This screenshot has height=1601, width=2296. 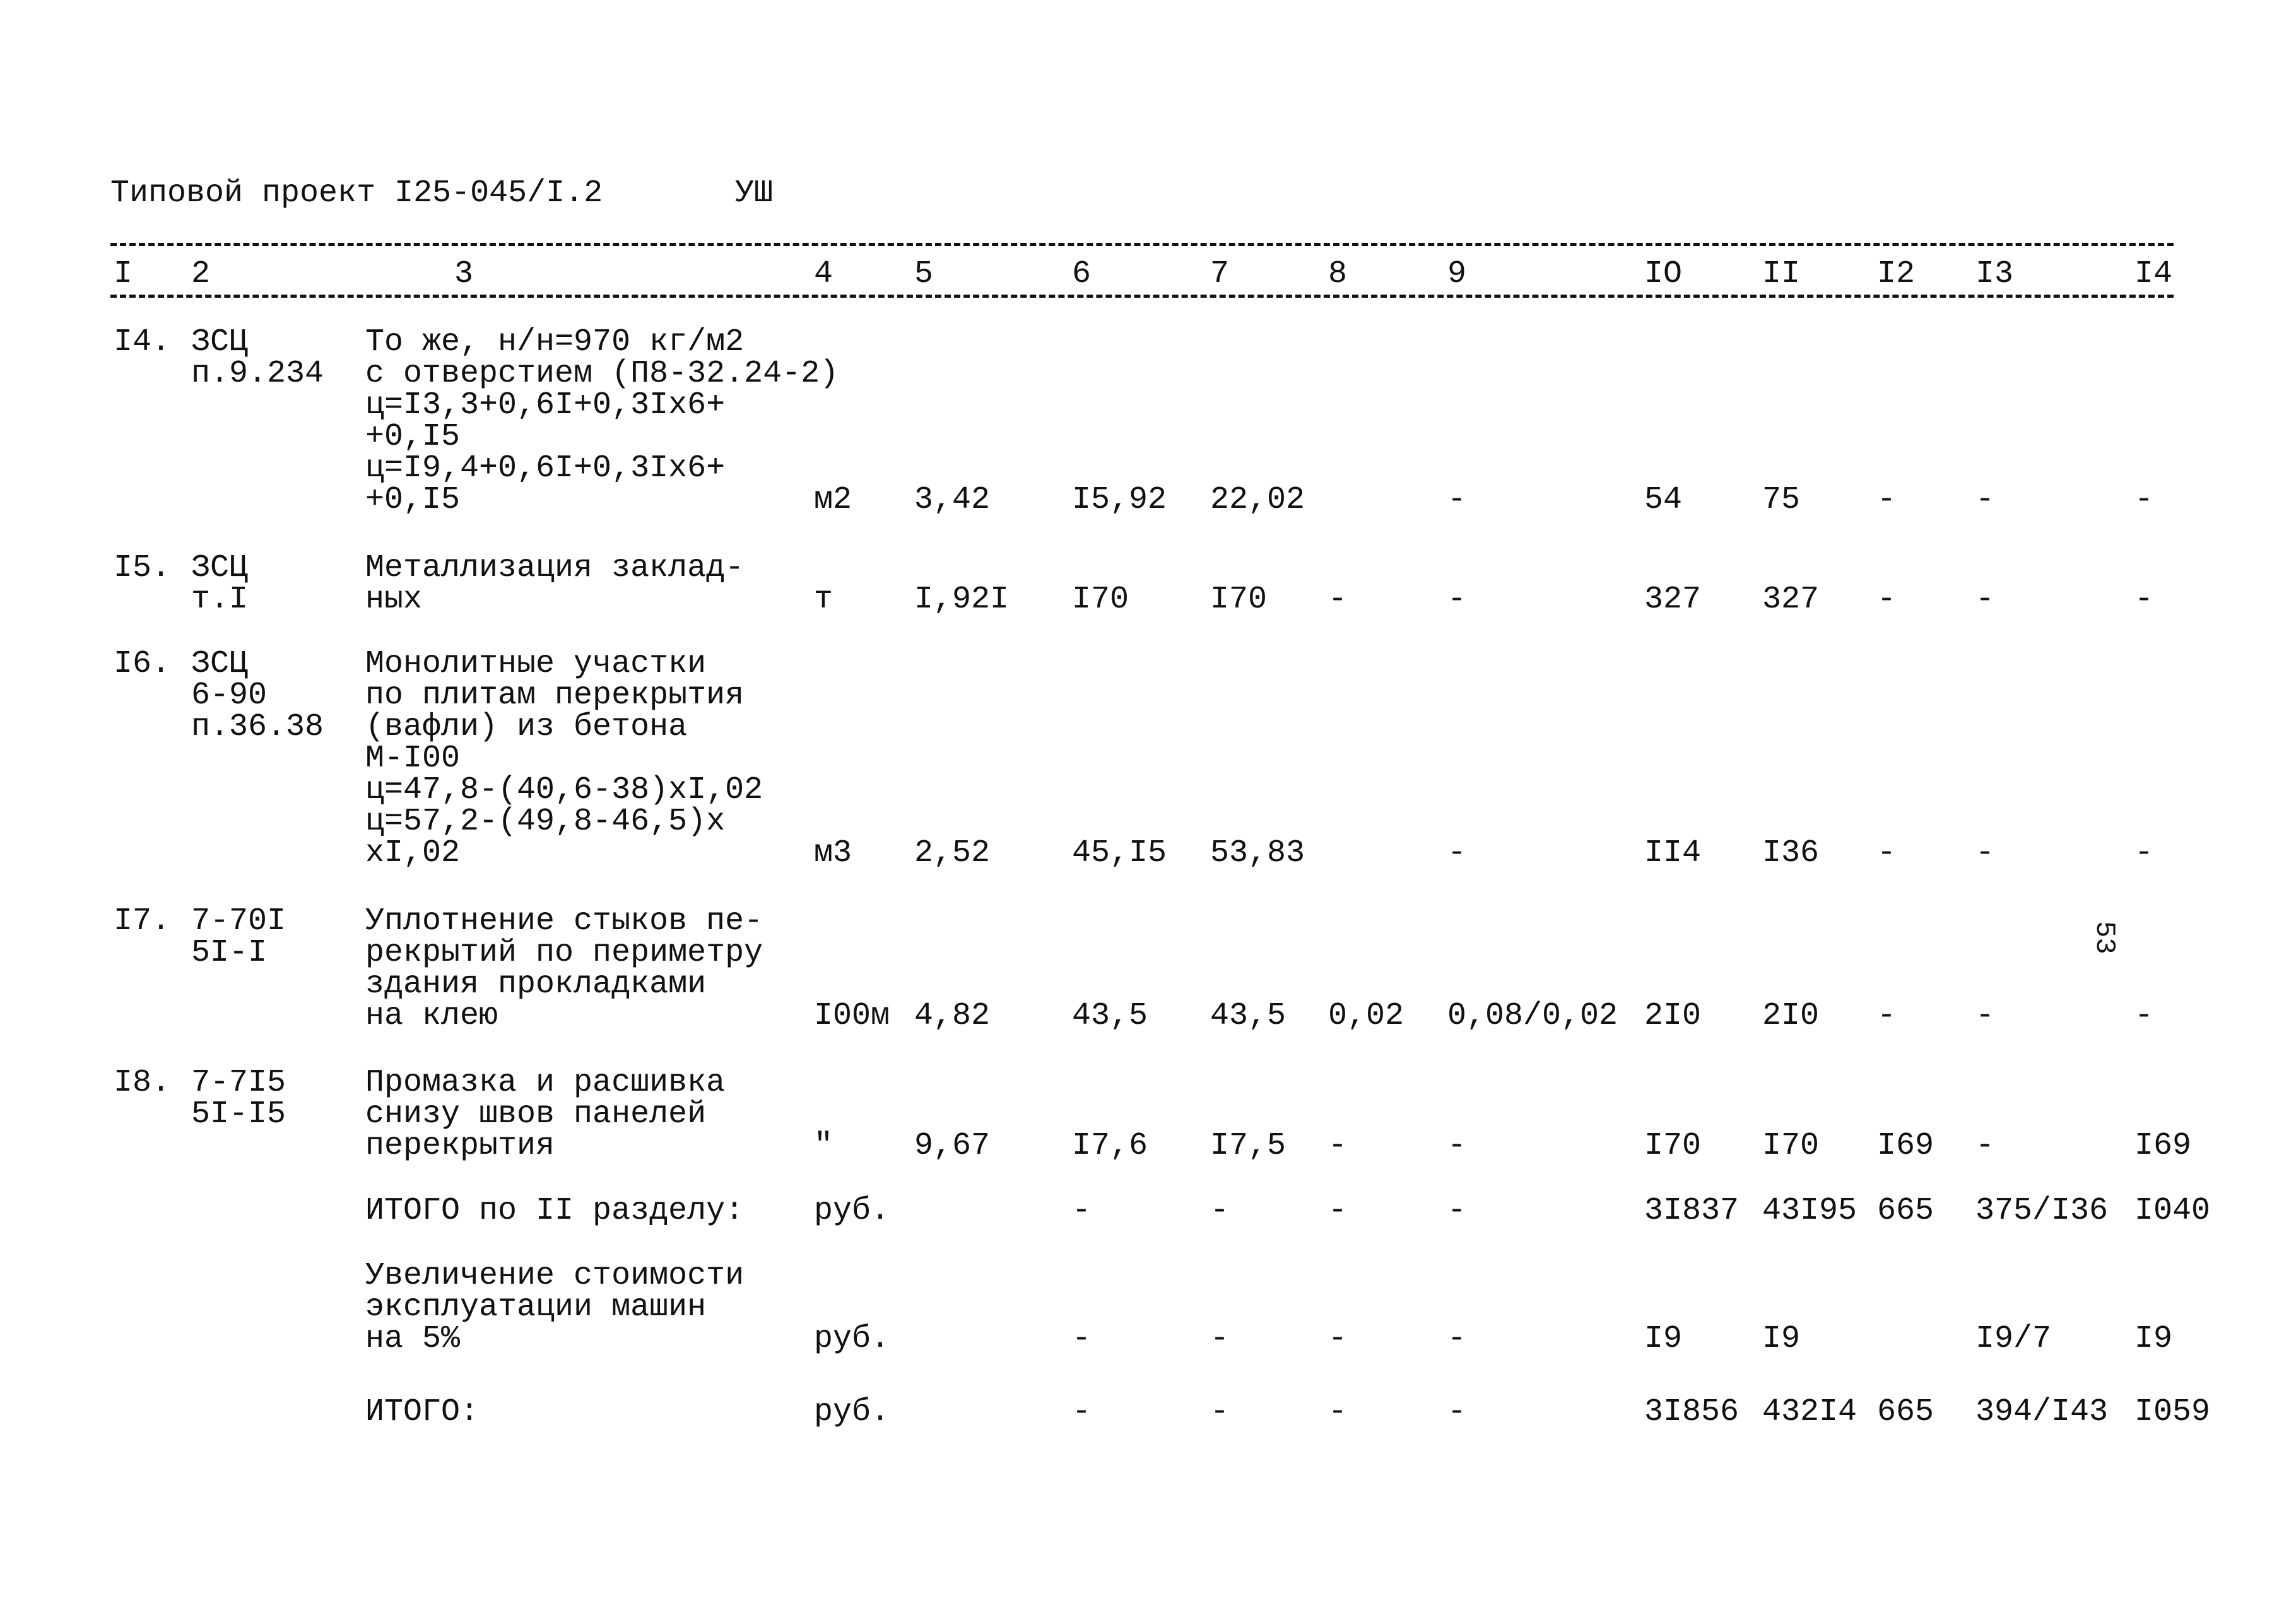 What do you see at coordinates (1905, 1412) in the screenshot?
I see `value-col-12: 665` at bounding box center [1905, 1412].